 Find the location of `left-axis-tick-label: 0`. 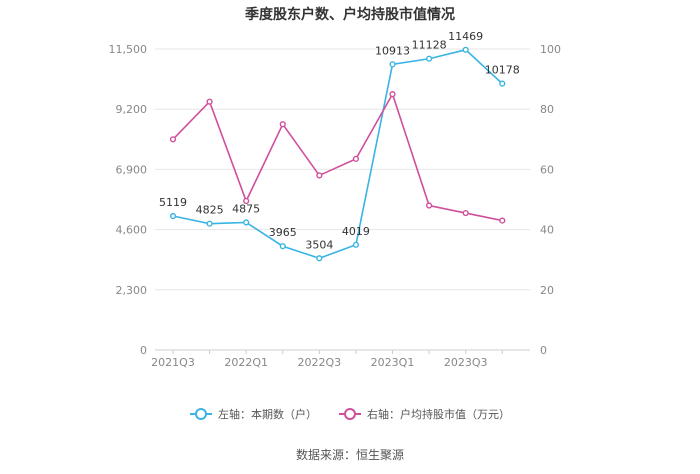

left-axis-tick-label: 0 is located at coordinates (143, 350).